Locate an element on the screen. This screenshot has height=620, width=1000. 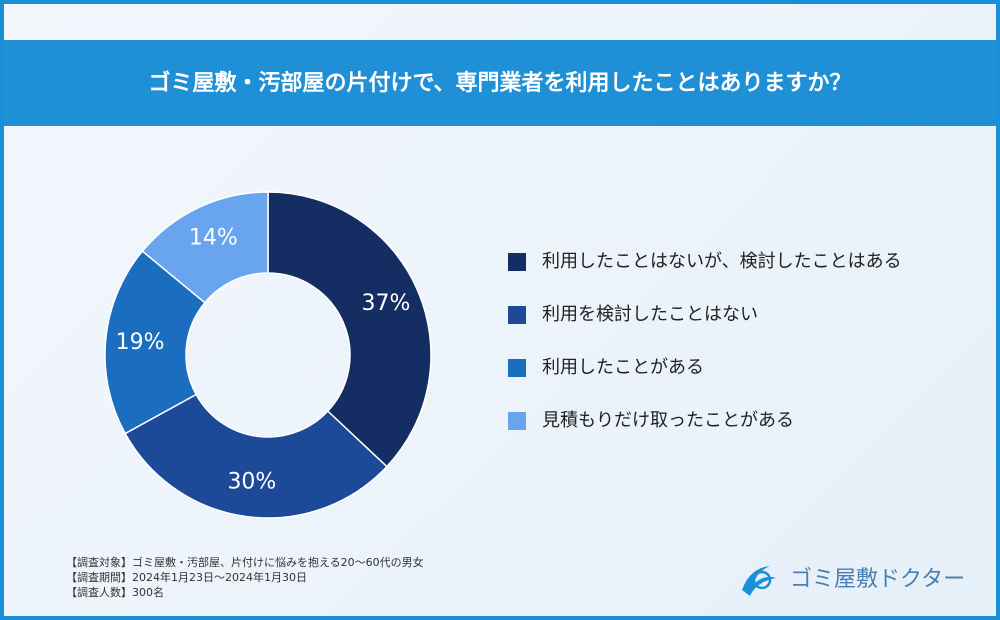
title-banner is located at coordinates (500, 83).